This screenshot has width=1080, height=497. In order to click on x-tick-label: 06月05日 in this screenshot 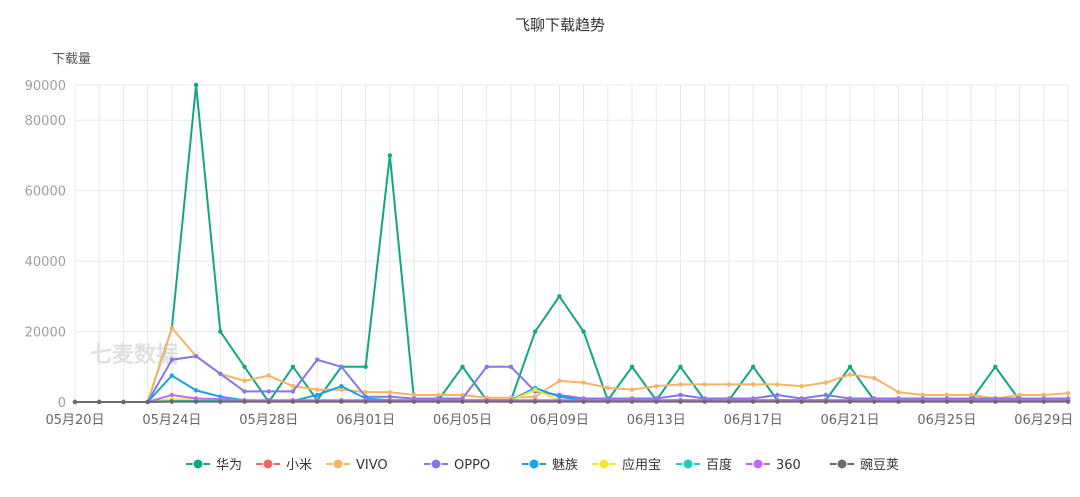, I will do `click(462, 420)`.